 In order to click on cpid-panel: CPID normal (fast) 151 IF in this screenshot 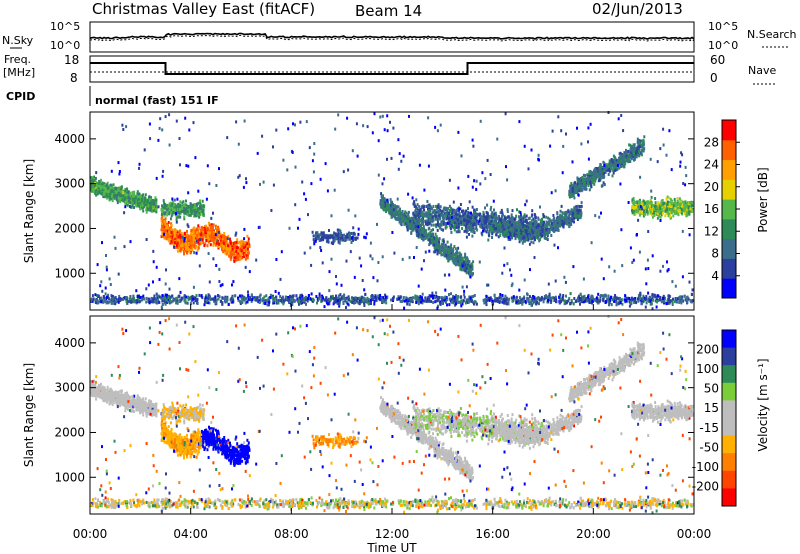, I will do `click(112, 96)`.